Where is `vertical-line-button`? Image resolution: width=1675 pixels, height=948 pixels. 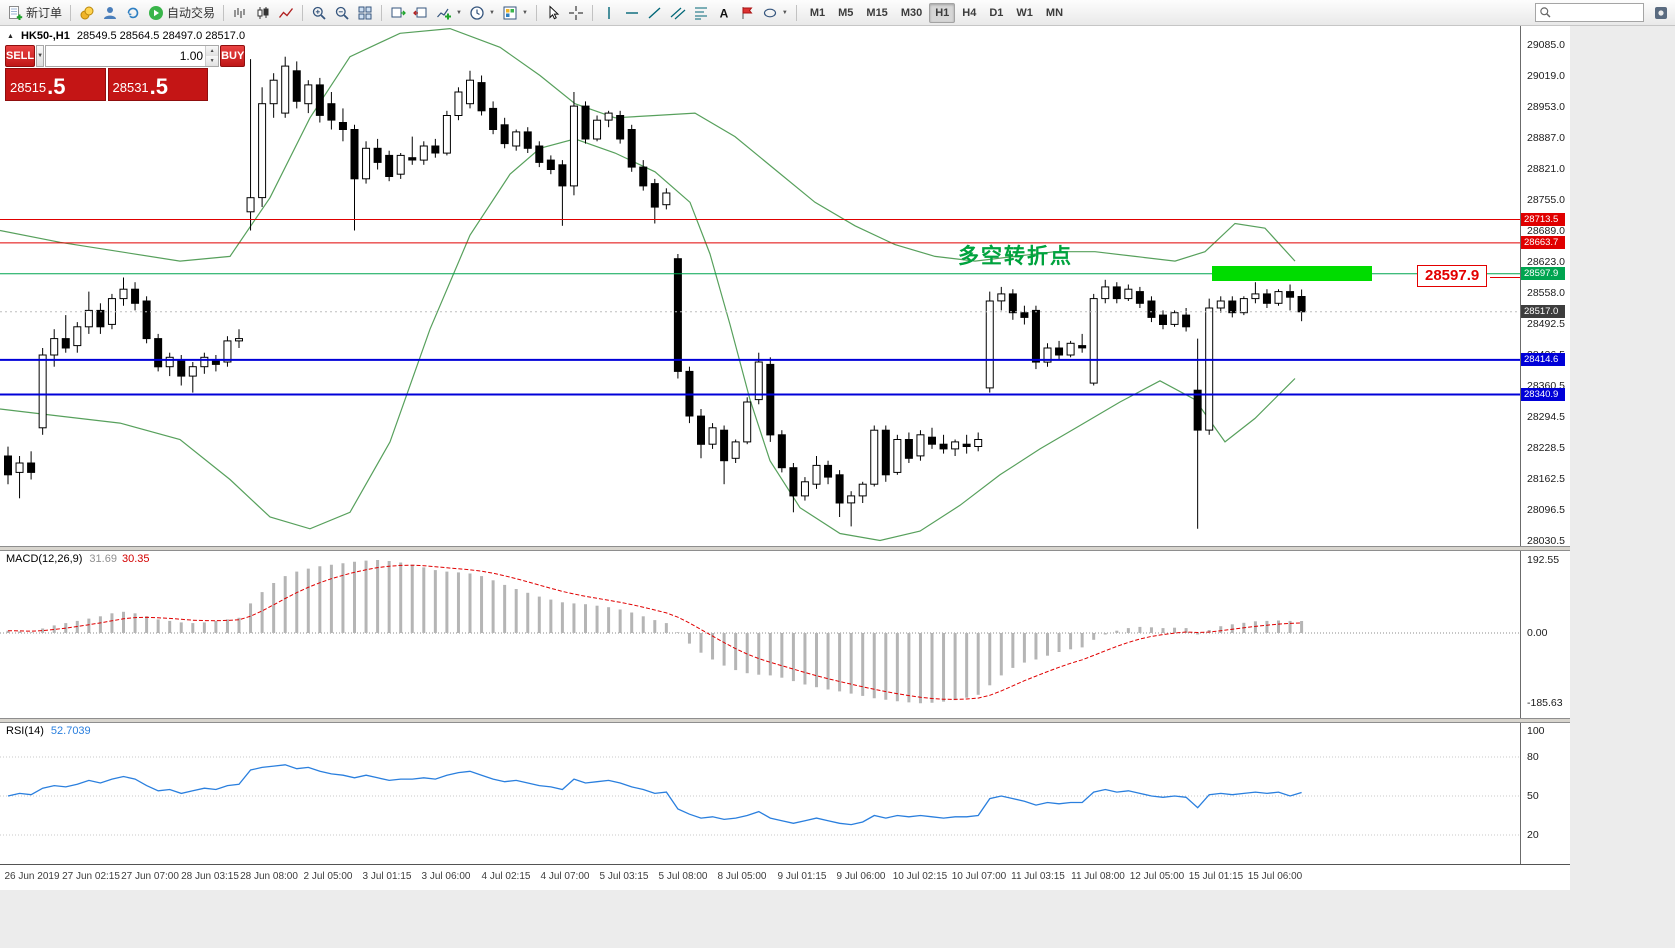
vertical-line-button is located at coordinates (609, 12).